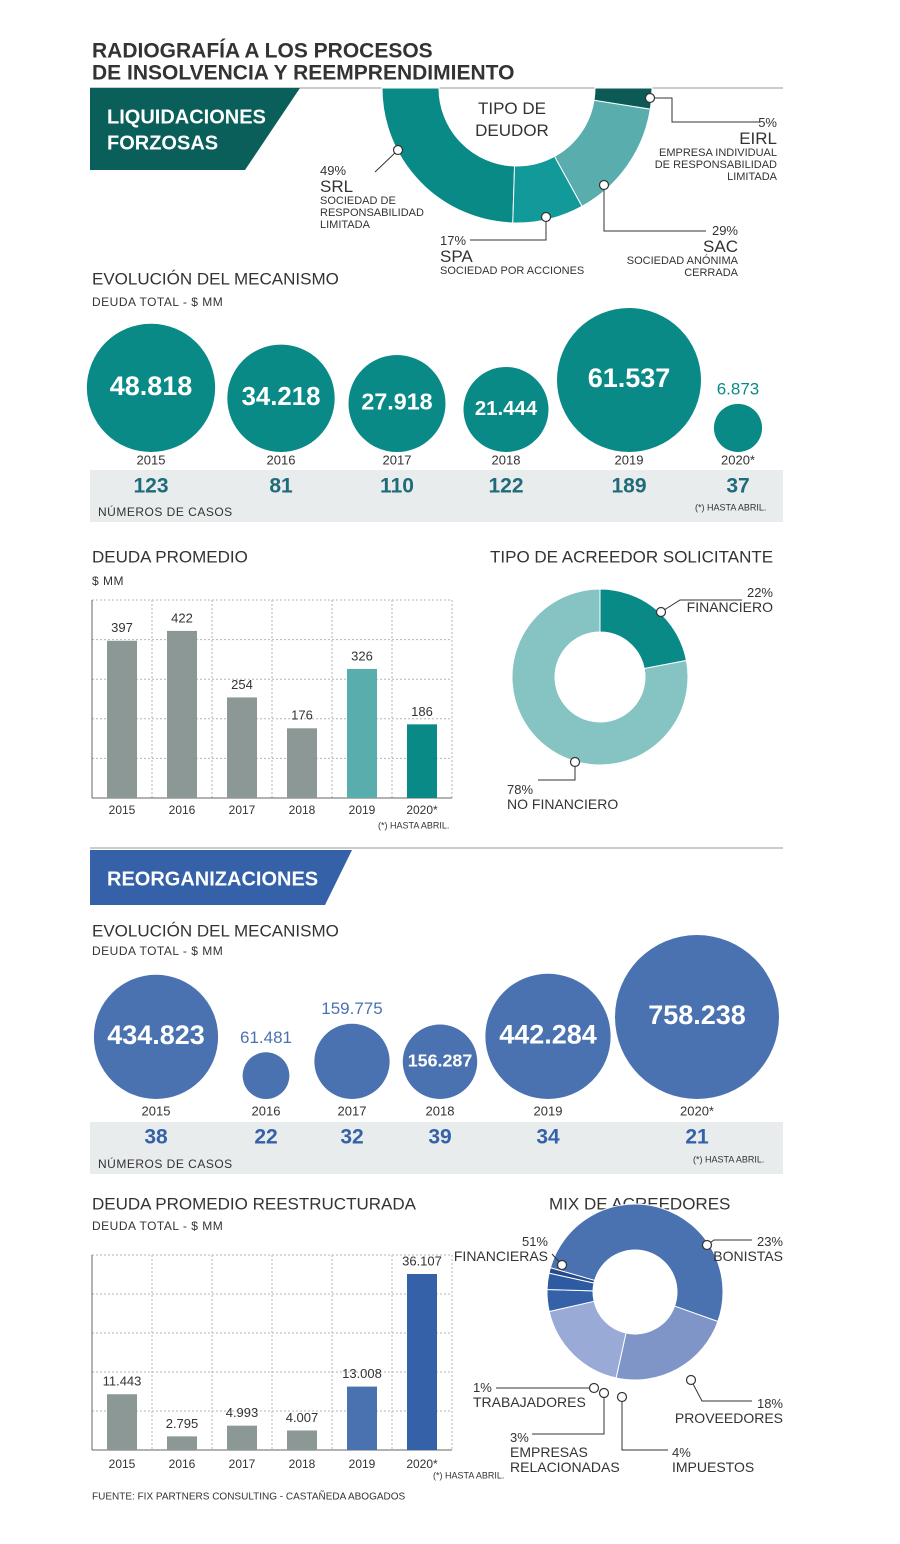 This screenshot has height=1544, width=900. Describe the element at coordinates (758, 138) in the screenshot. I see `callout-name: EIRL` at that location.